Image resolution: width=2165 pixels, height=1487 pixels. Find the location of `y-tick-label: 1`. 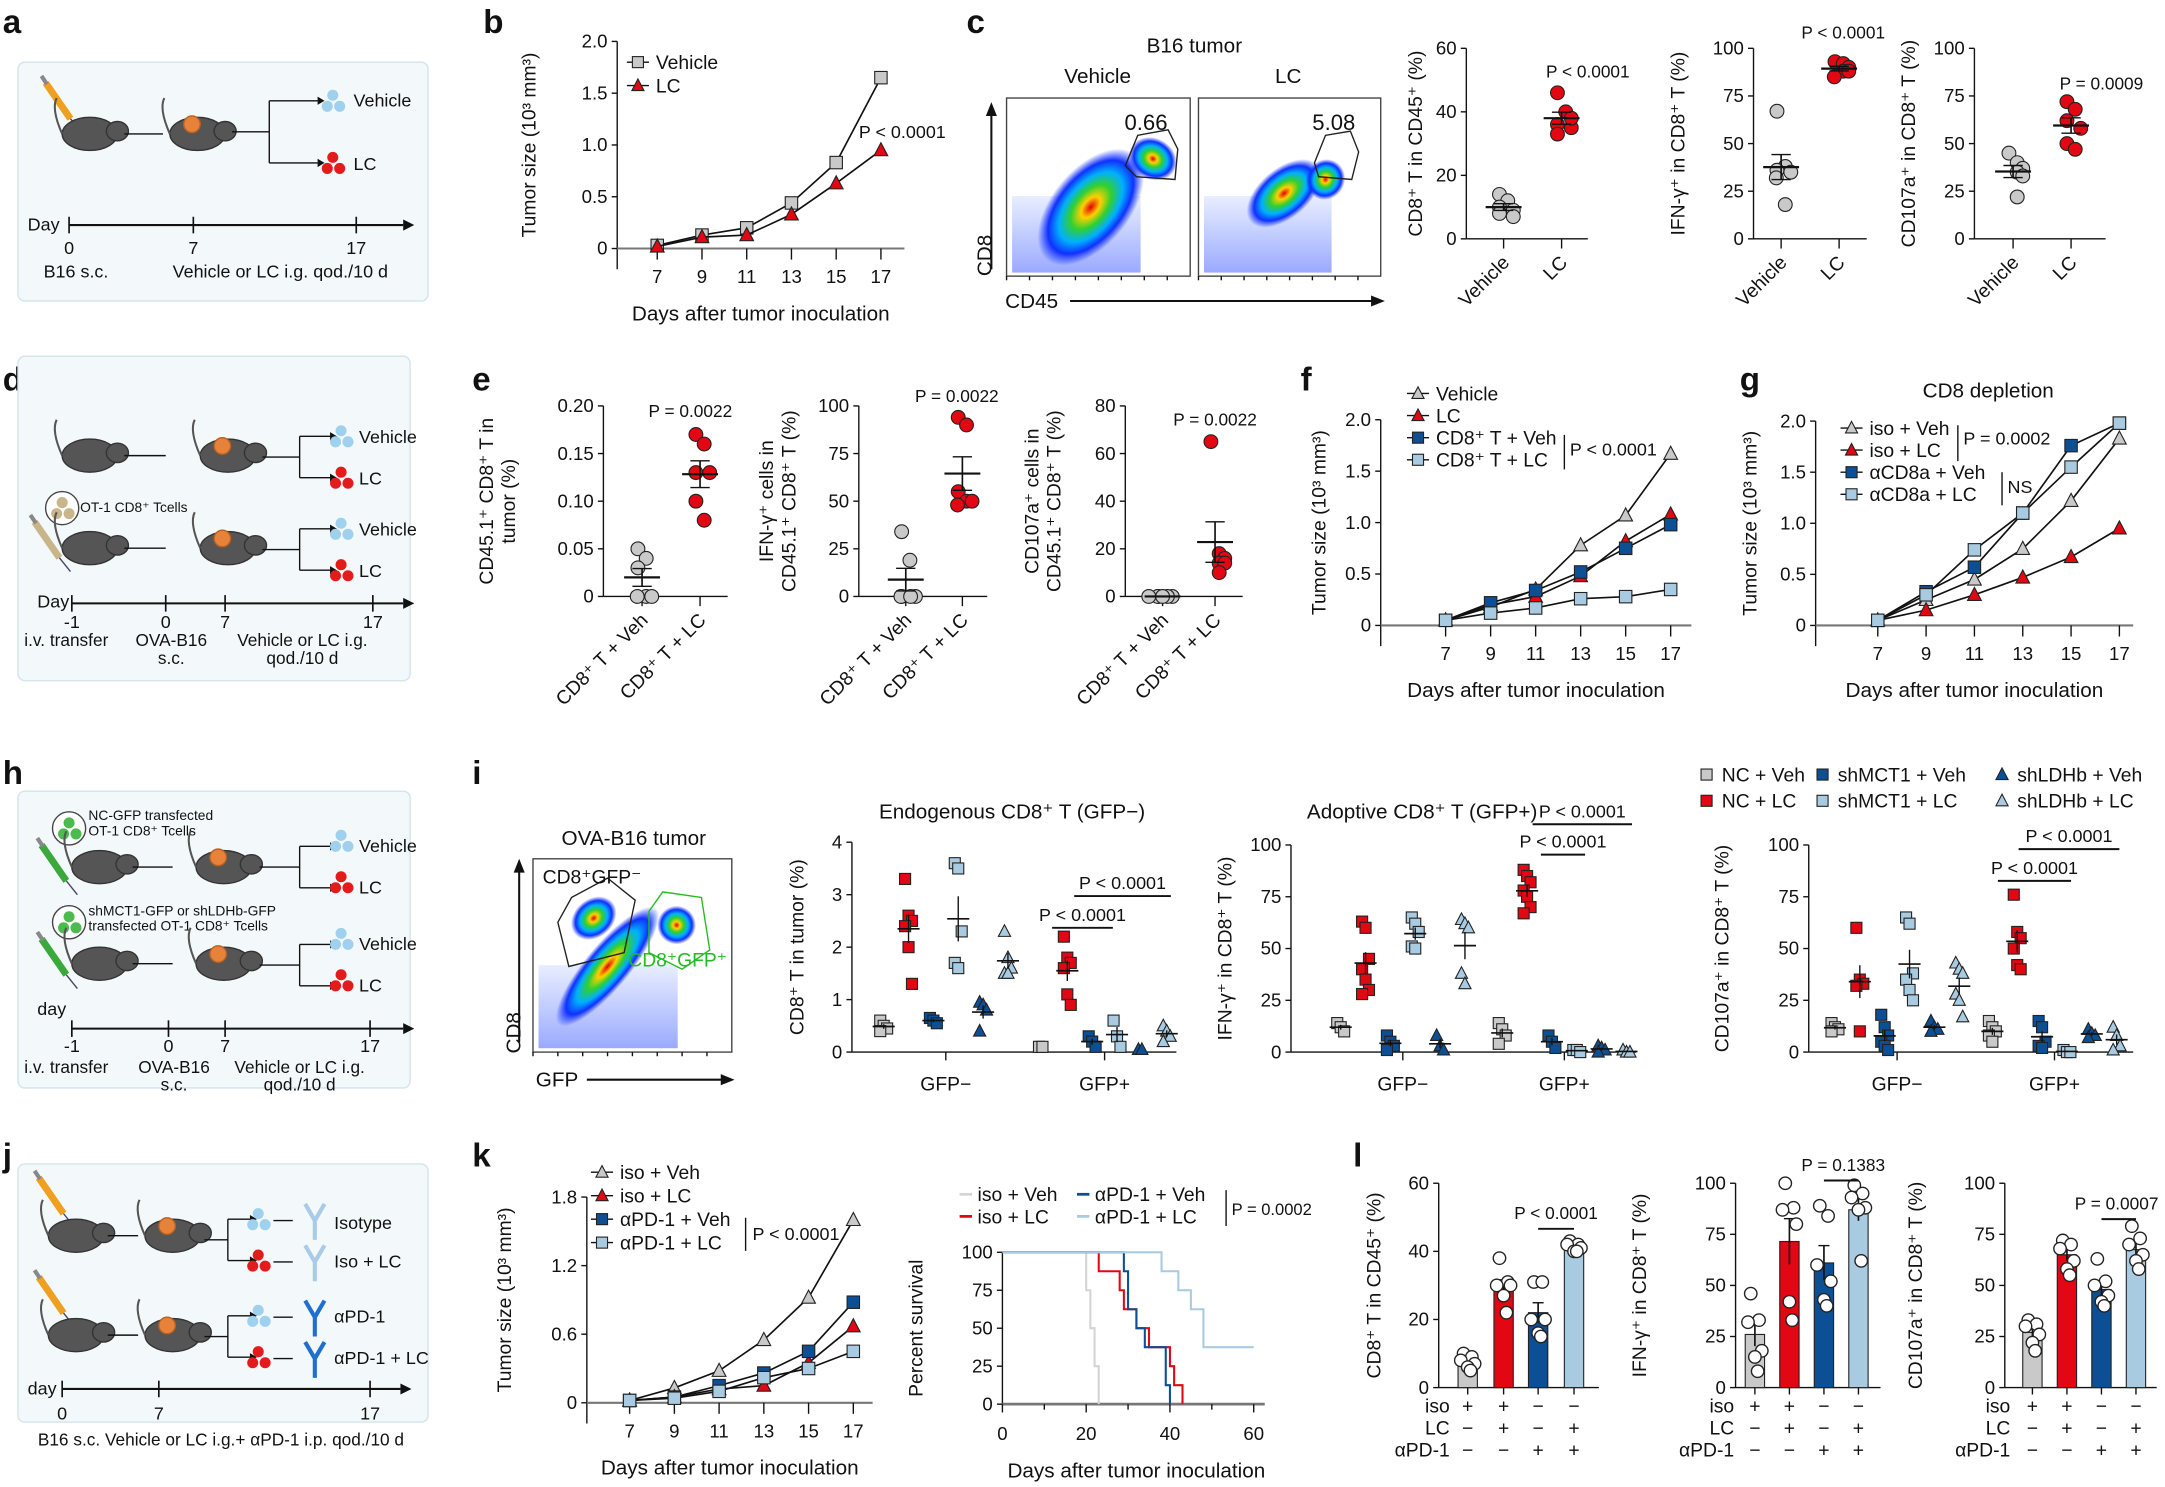

y-tick-label: 1 is located at coordinates (837, 999).